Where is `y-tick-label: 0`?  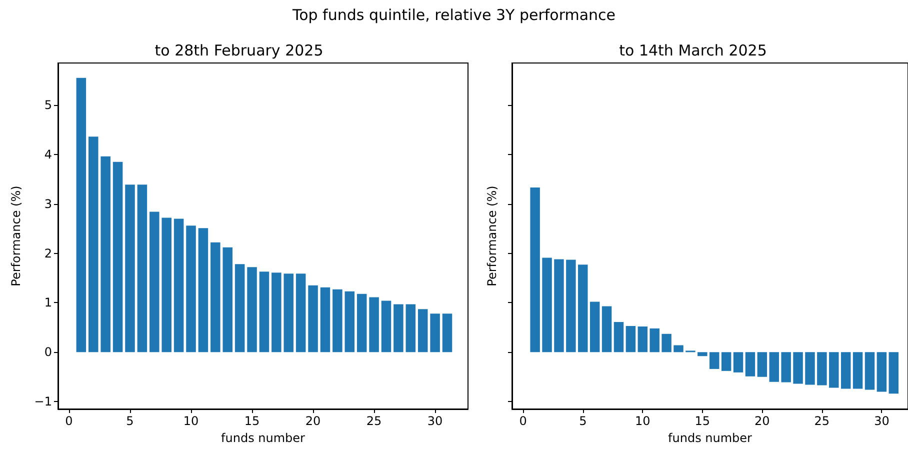 y-tick-label: 0 is located at coordinates (48, 352).